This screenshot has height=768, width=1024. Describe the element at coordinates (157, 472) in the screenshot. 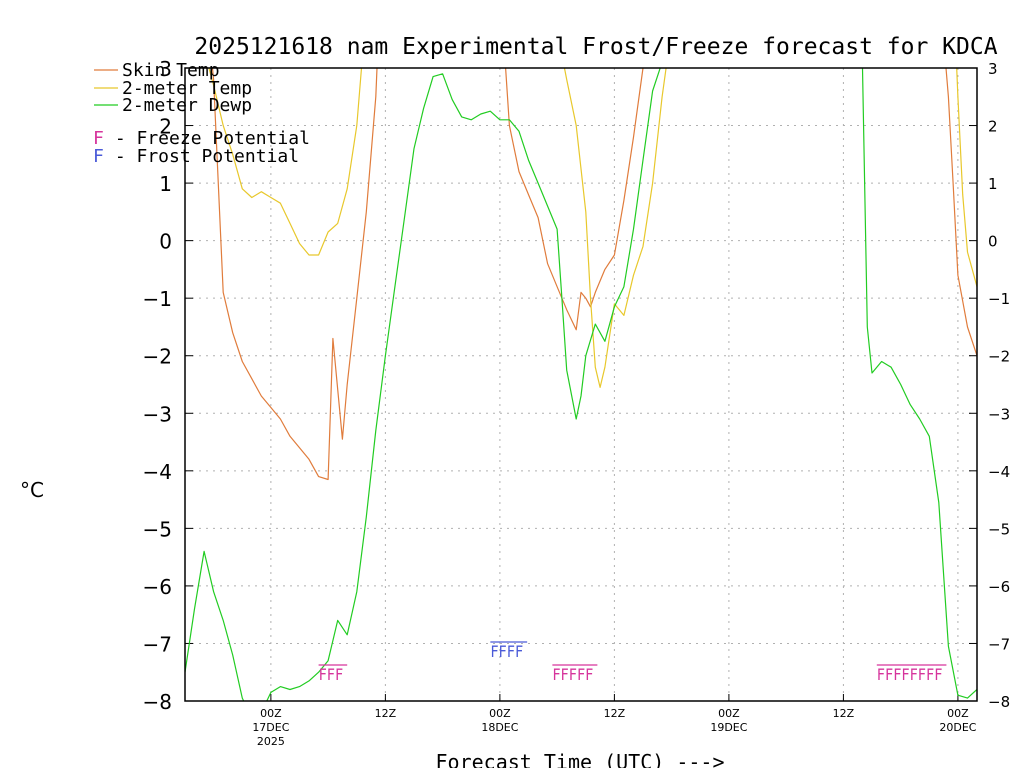

I see `y-tick-label-left: −4` at that location.